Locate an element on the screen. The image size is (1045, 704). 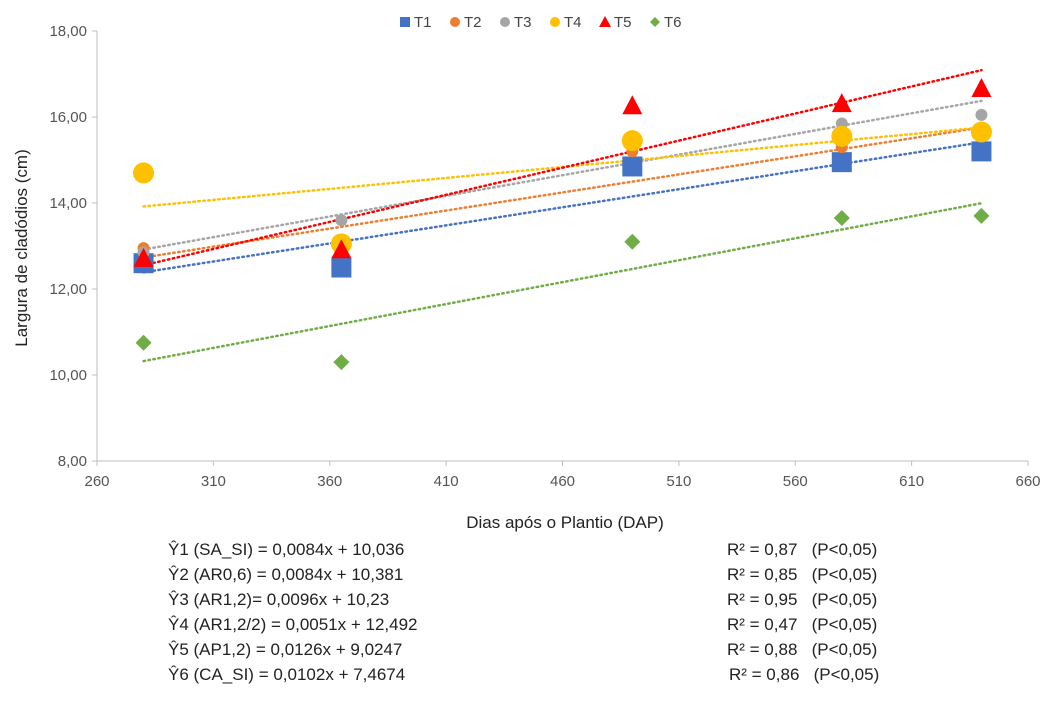
legend-item-t2: T2 is located at coordinates (466, 22).